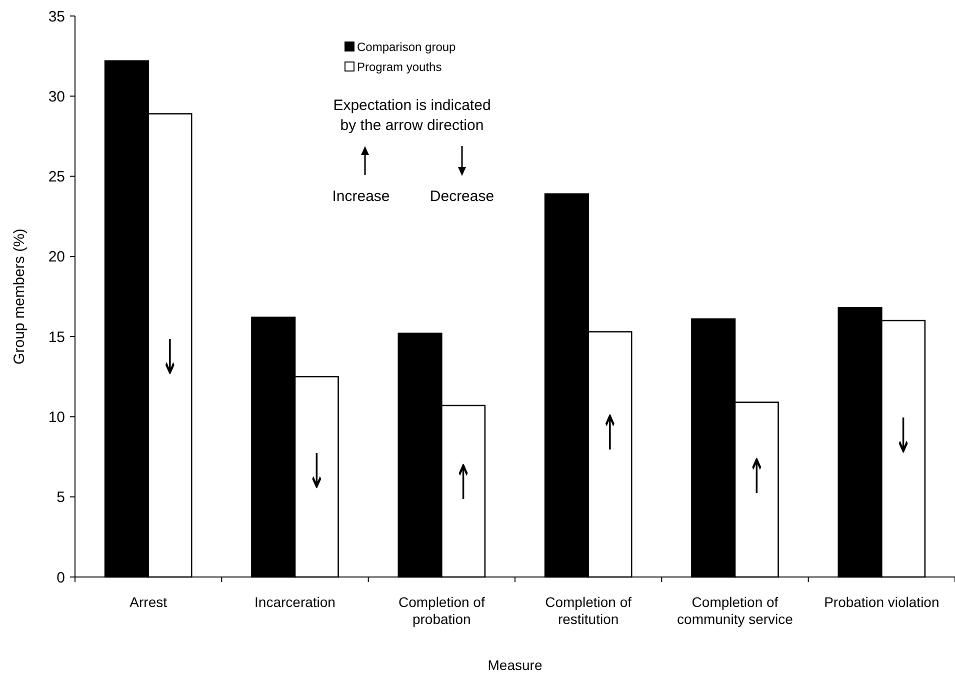 Image resolution: width=955 pixels, height=677 pixels. What do you see at coordinates (399, 67) in the screenshot?
I see `legend-label: Program youths` at bounding box center [399, 67].